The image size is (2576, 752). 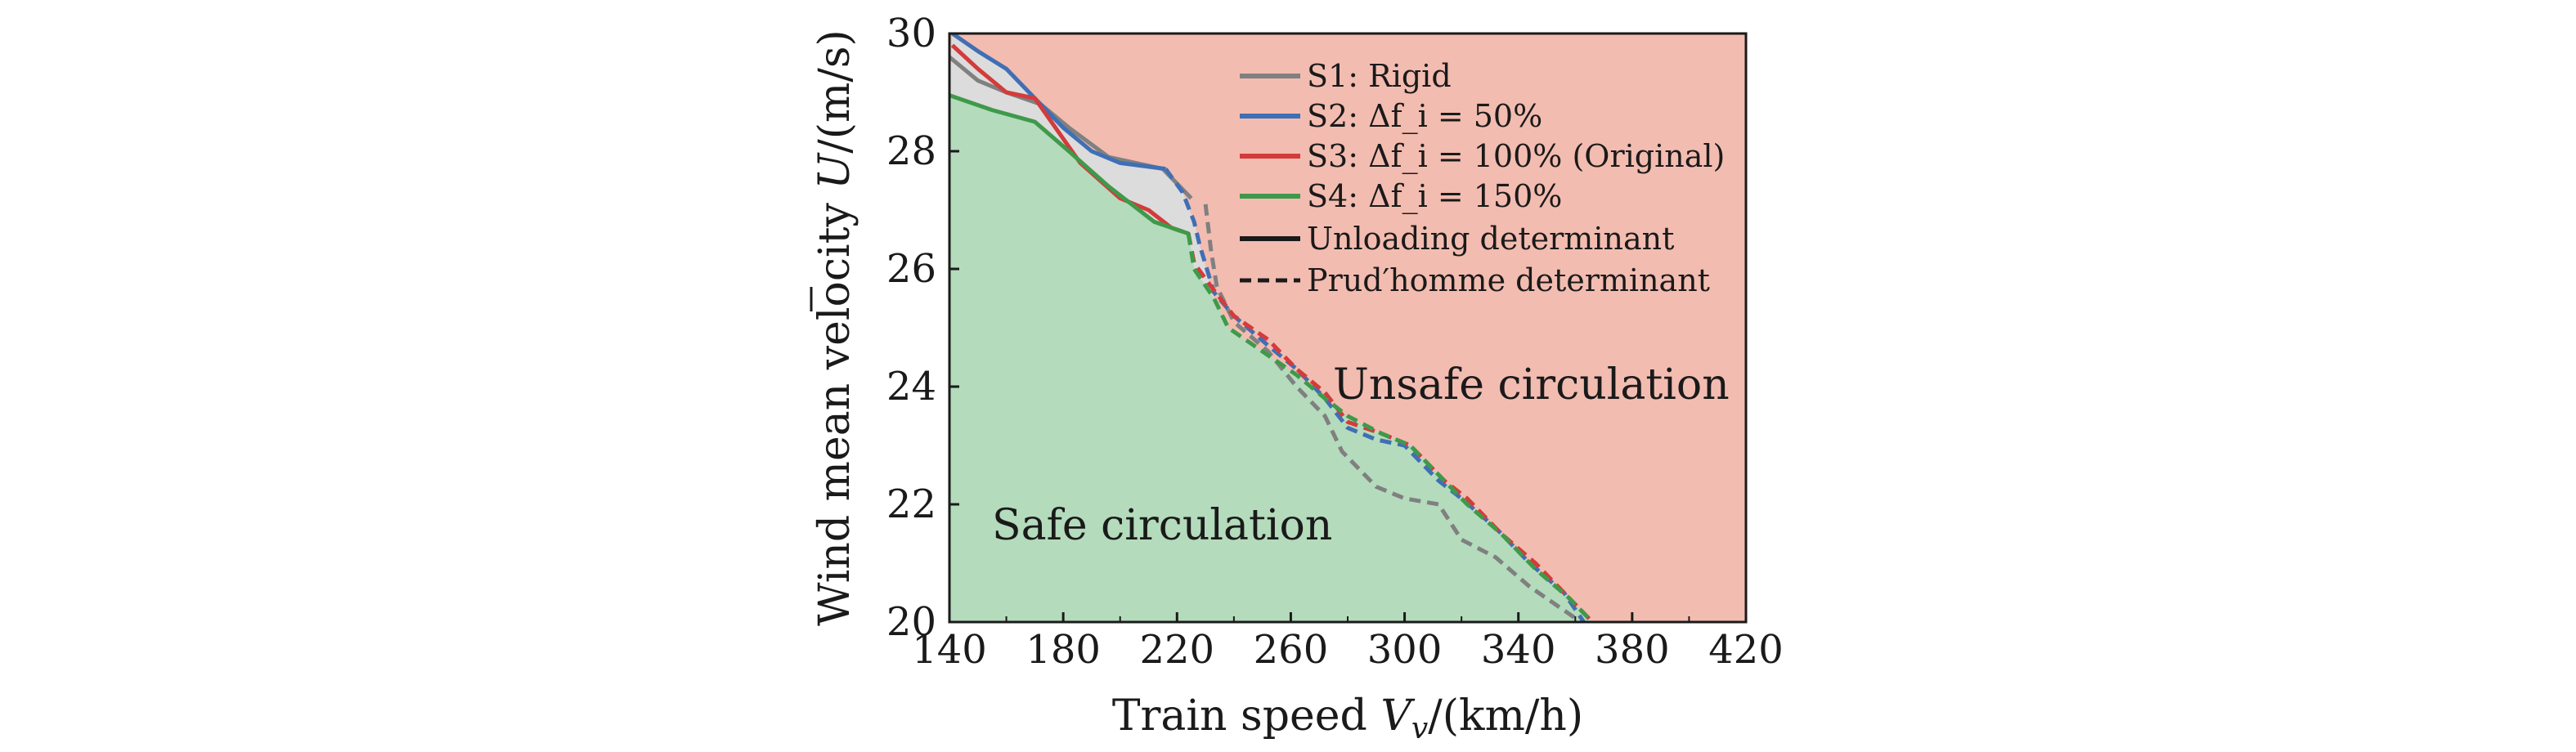 I want to click on legend-label-prudhomme: Prud′homme determinant, so click(x=1508, y=280).